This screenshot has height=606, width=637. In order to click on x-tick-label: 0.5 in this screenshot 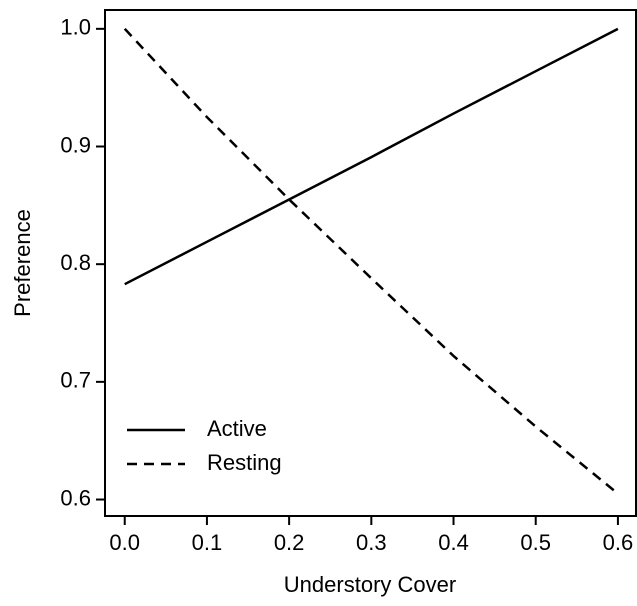, I will do `click(535, 542)`.